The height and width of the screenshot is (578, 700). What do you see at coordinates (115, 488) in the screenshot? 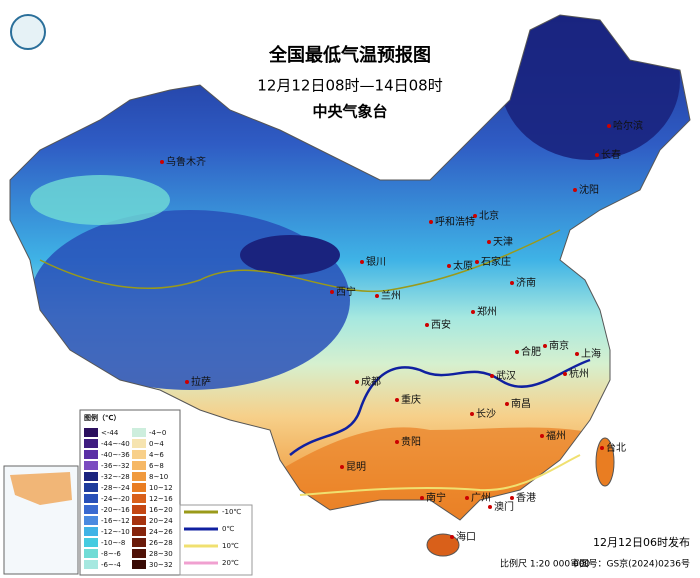
I see `legend-label: -28~-24` at bounding box center [115, 488].